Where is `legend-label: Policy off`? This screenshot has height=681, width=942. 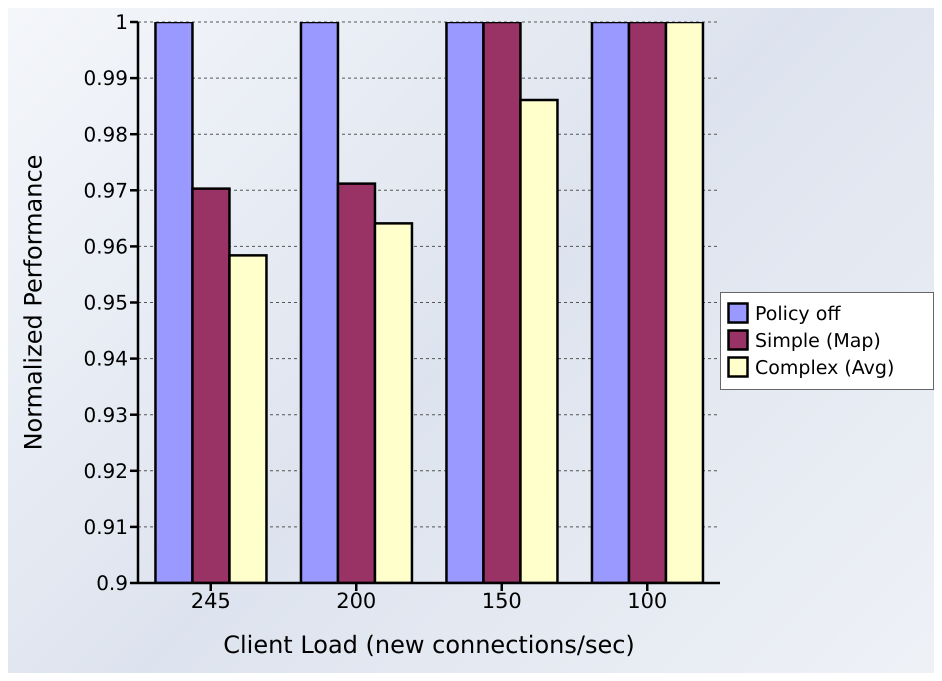
legend-label: Policy off is located at coordinates (797, 314).